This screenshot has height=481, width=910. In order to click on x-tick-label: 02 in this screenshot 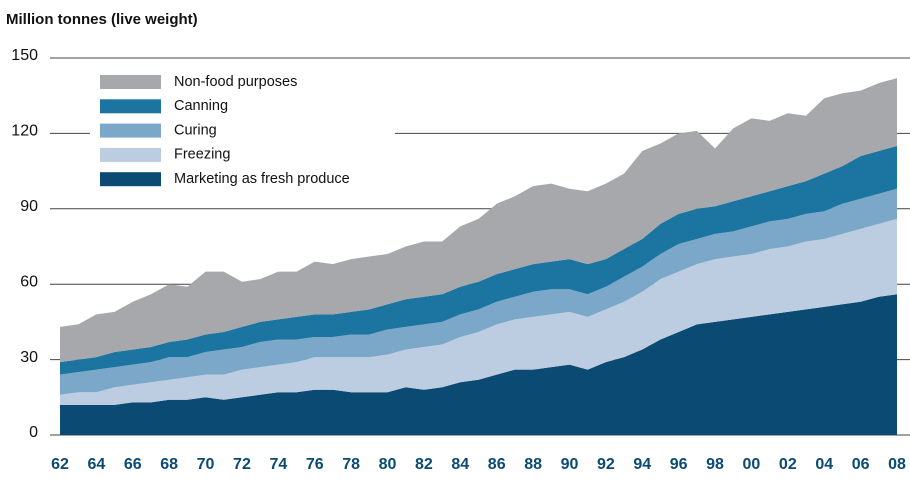, I will do `click(788, 464)`.